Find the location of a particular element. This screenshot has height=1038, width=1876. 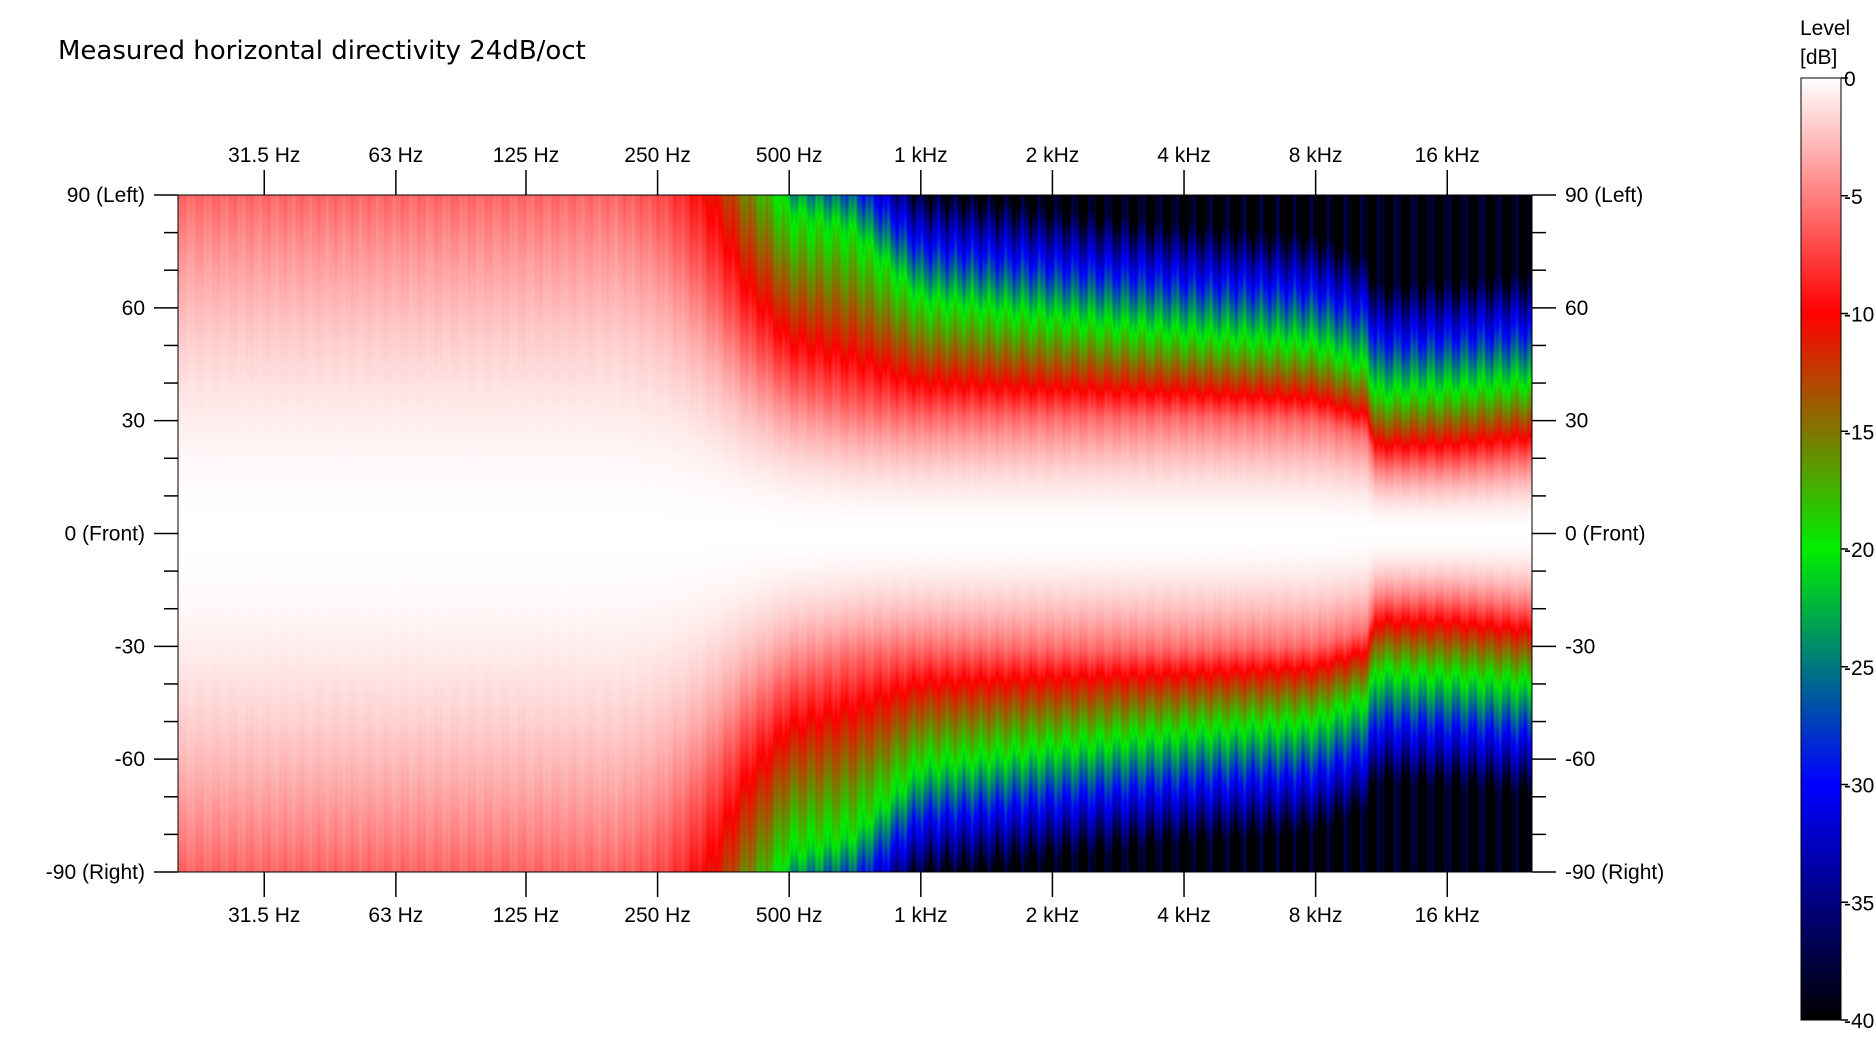

colorbar-tick-label: -35 is located at coordinates (1859, 903).